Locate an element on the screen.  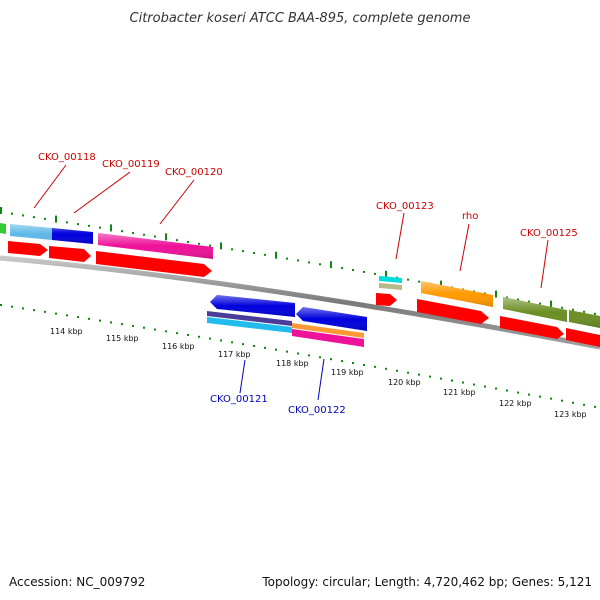
gene-label-cko-00121: CKO_00121 is located at coordinates (239, 399).